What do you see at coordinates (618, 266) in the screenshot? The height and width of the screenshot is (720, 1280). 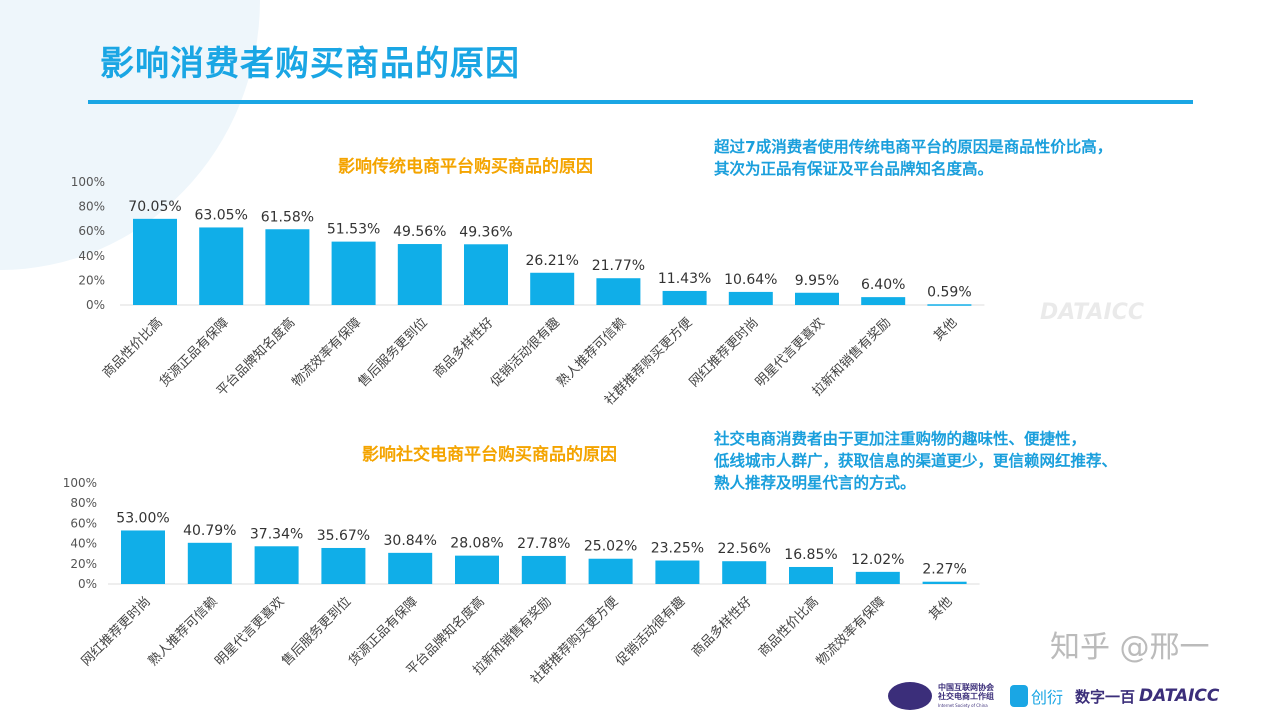 I see `data-label: 21.77%` at bounding box center [618, 266].